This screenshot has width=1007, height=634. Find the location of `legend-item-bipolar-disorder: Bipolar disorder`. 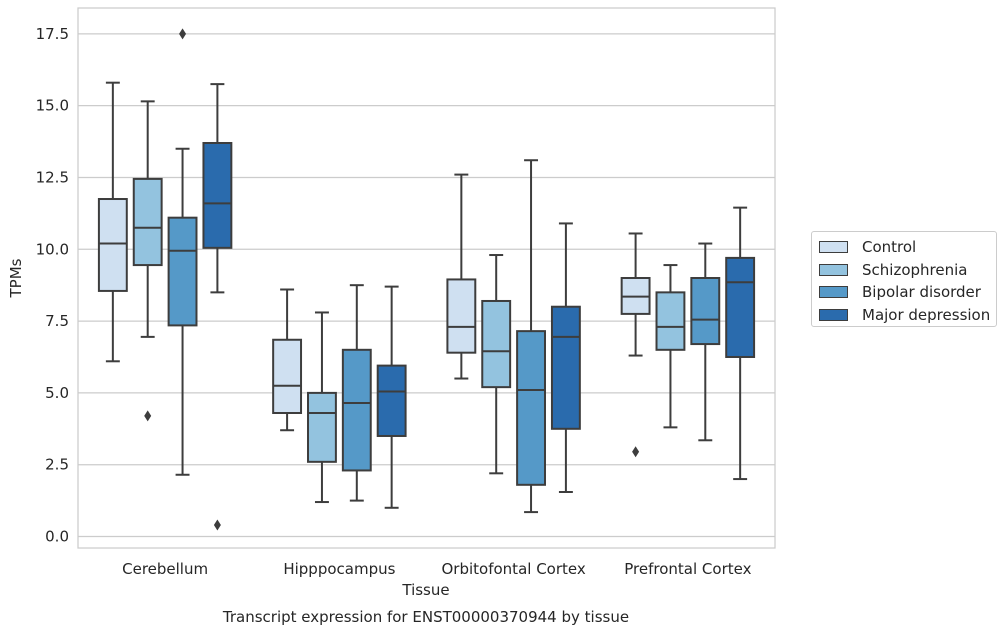

legend-item-bipolar-disorder: Bipolar disorder is located at coordinates (907, 292).